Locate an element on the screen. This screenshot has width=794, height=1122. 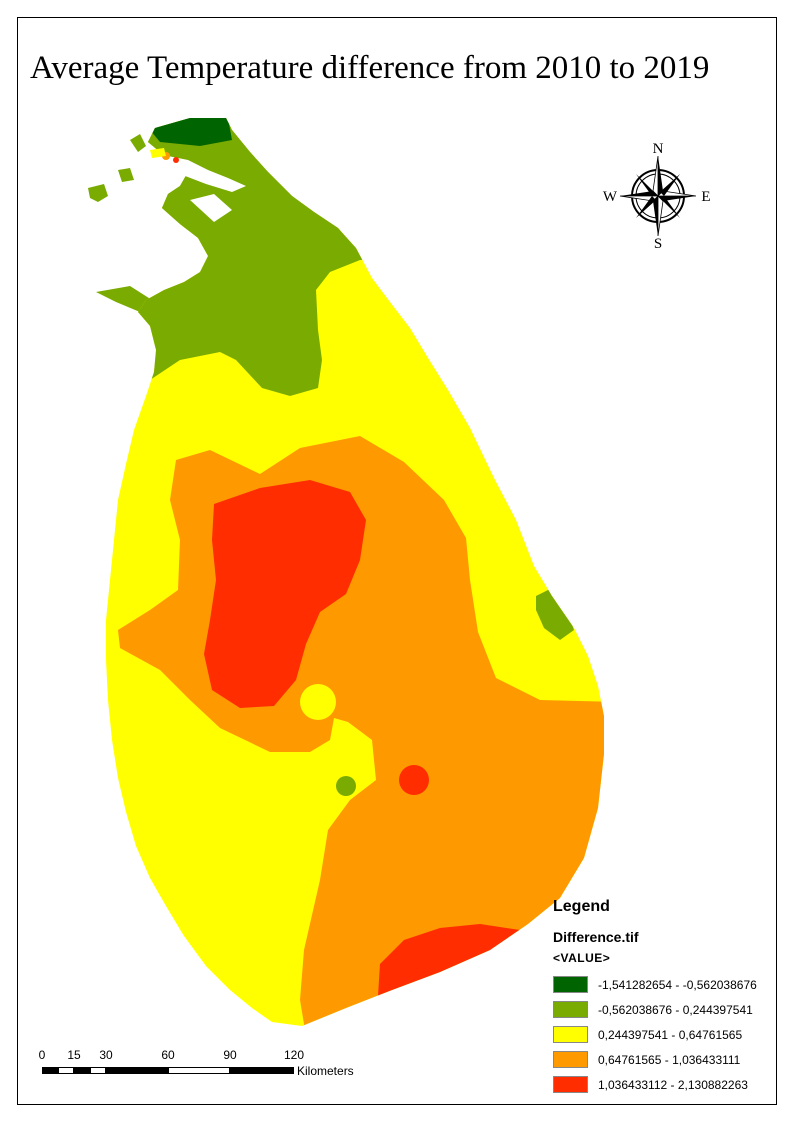
scale-tick-label: 30 is located at coordinates (106, 1055).